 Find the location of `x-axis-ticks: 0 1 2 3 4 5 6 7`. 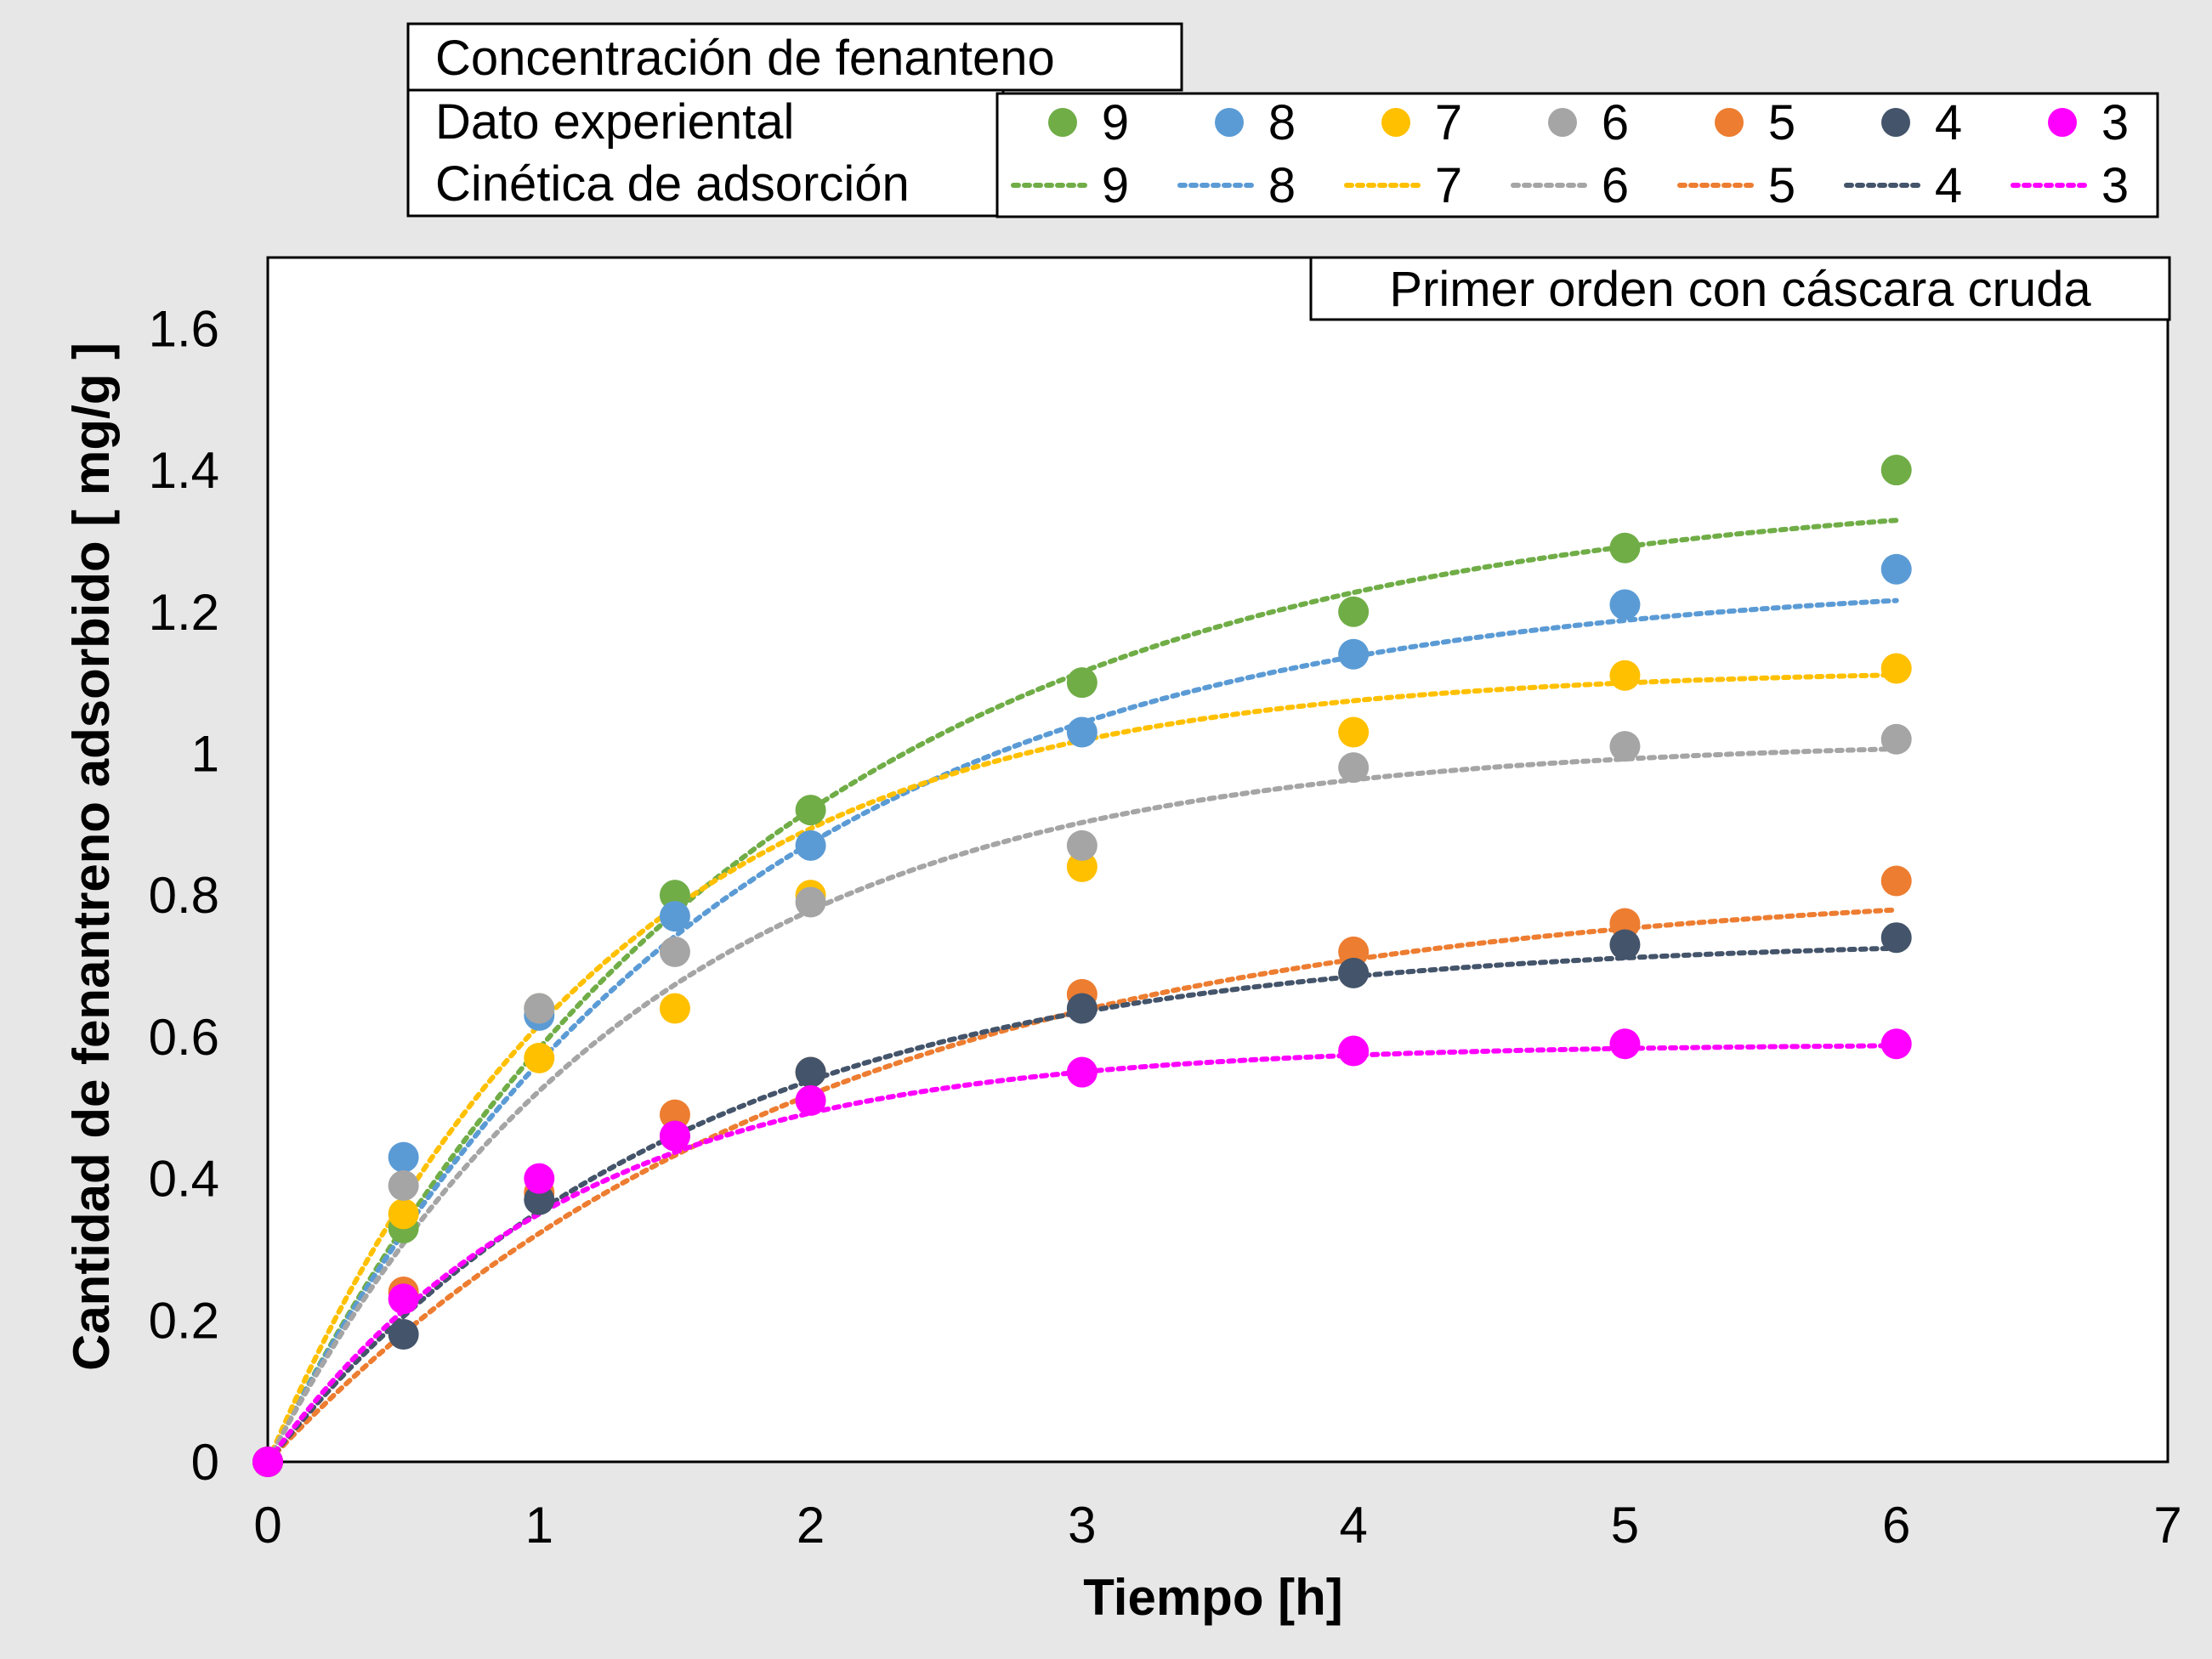

x-axis-ticks: 0 1 2 3 4 5 6 7 is located at coordinates (1217, 1525).